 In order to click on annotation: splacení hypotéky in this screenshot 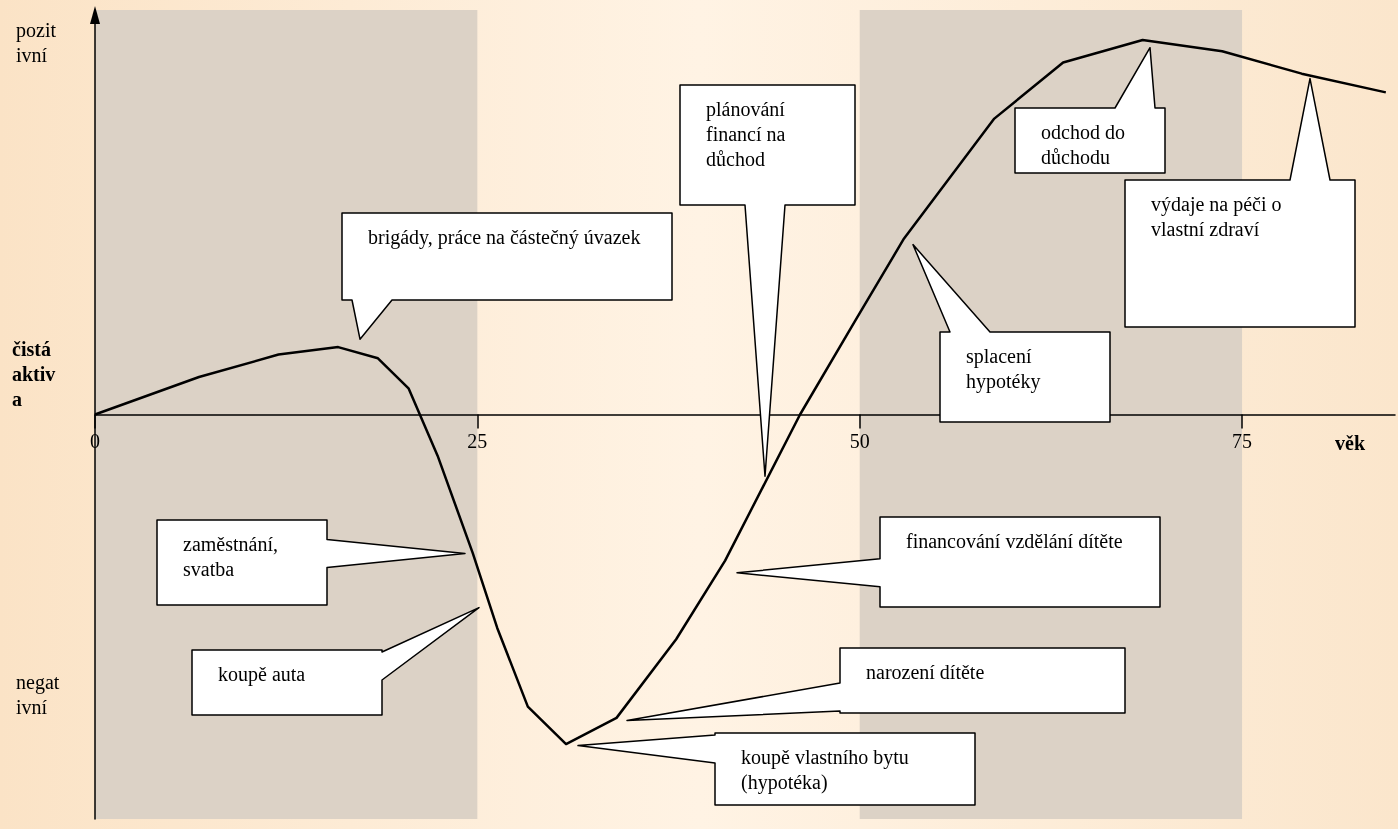, I will do `click(1003, 369)`.